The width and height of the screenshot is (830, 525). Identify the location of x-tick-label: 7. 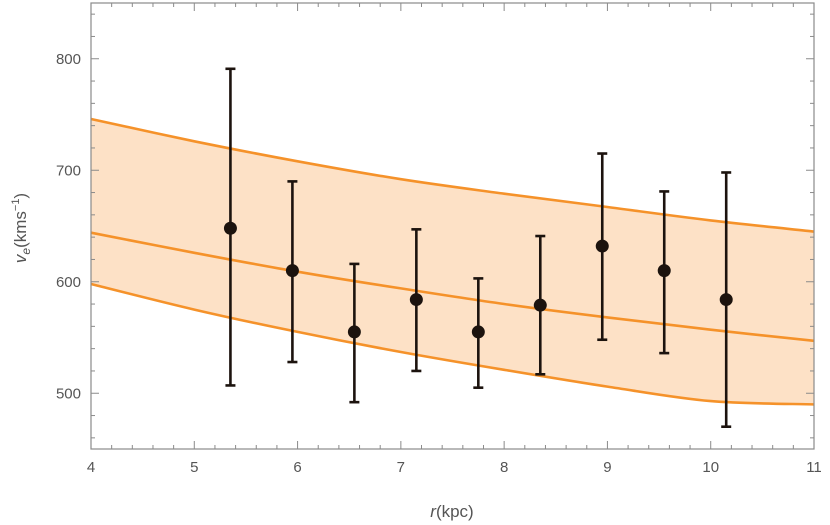
(401, 467).